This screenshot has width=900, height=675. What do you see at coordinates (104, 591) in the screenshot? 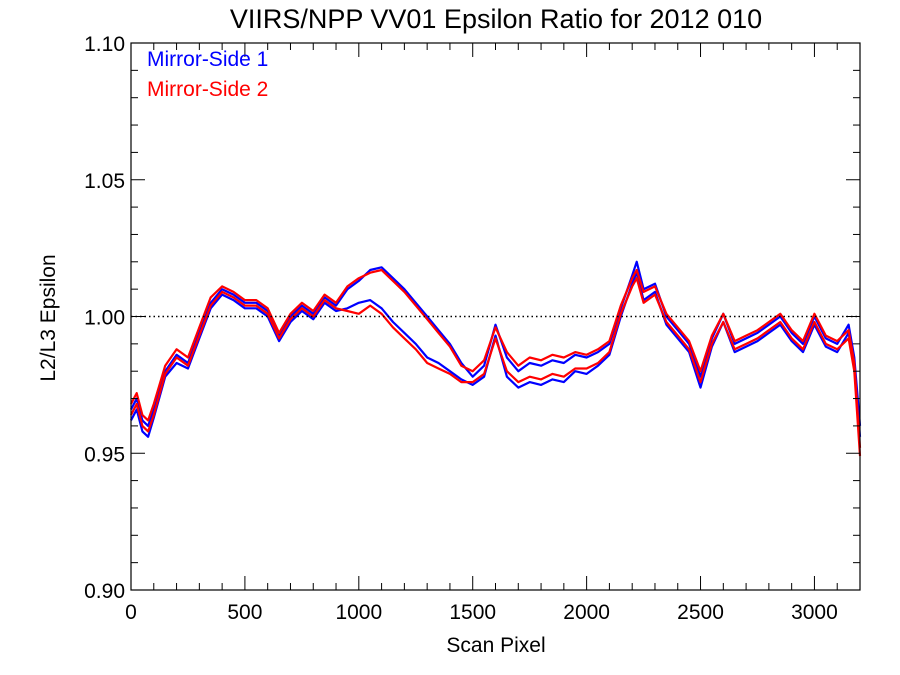
I see `y-tick-label: 0.90` at bounding box center [104, 591].